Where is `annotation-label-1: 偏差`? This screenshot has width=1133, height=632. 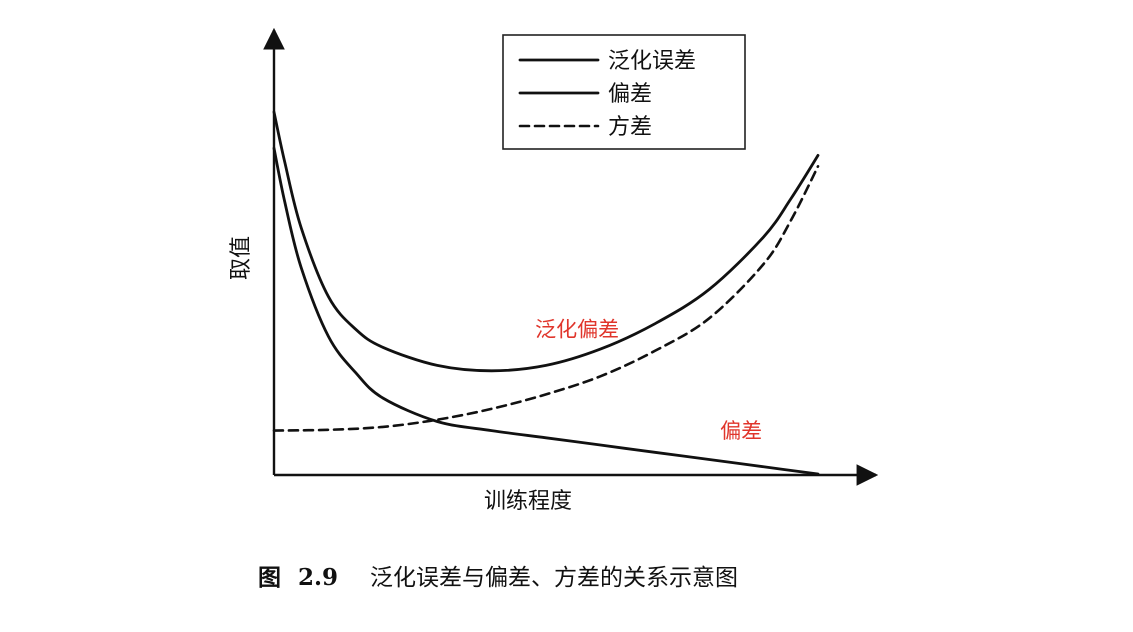
annotation-label-1: 偏差 is located at coordinates (741, 431).